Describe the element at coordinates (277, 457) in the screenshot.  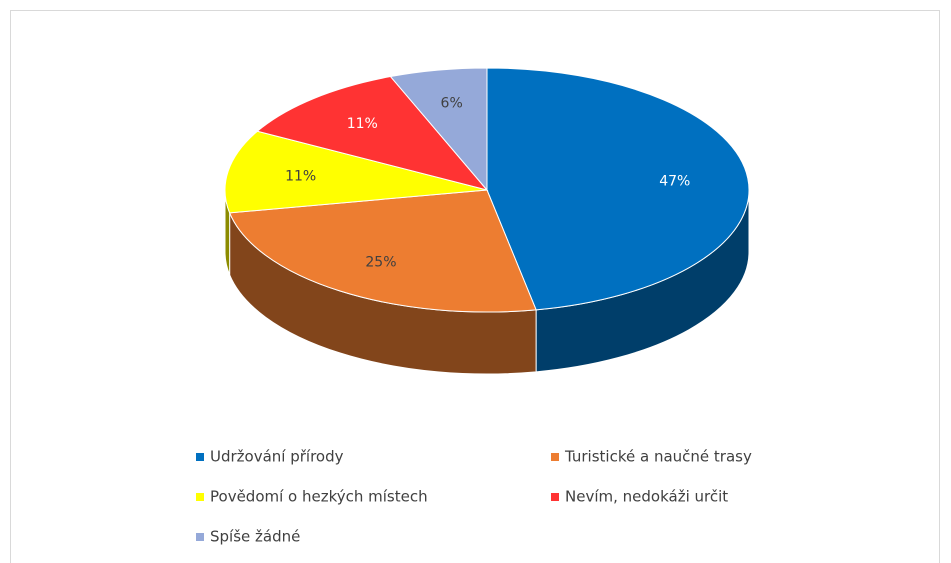
I see `legend-label: Udržování přírody` at that location.